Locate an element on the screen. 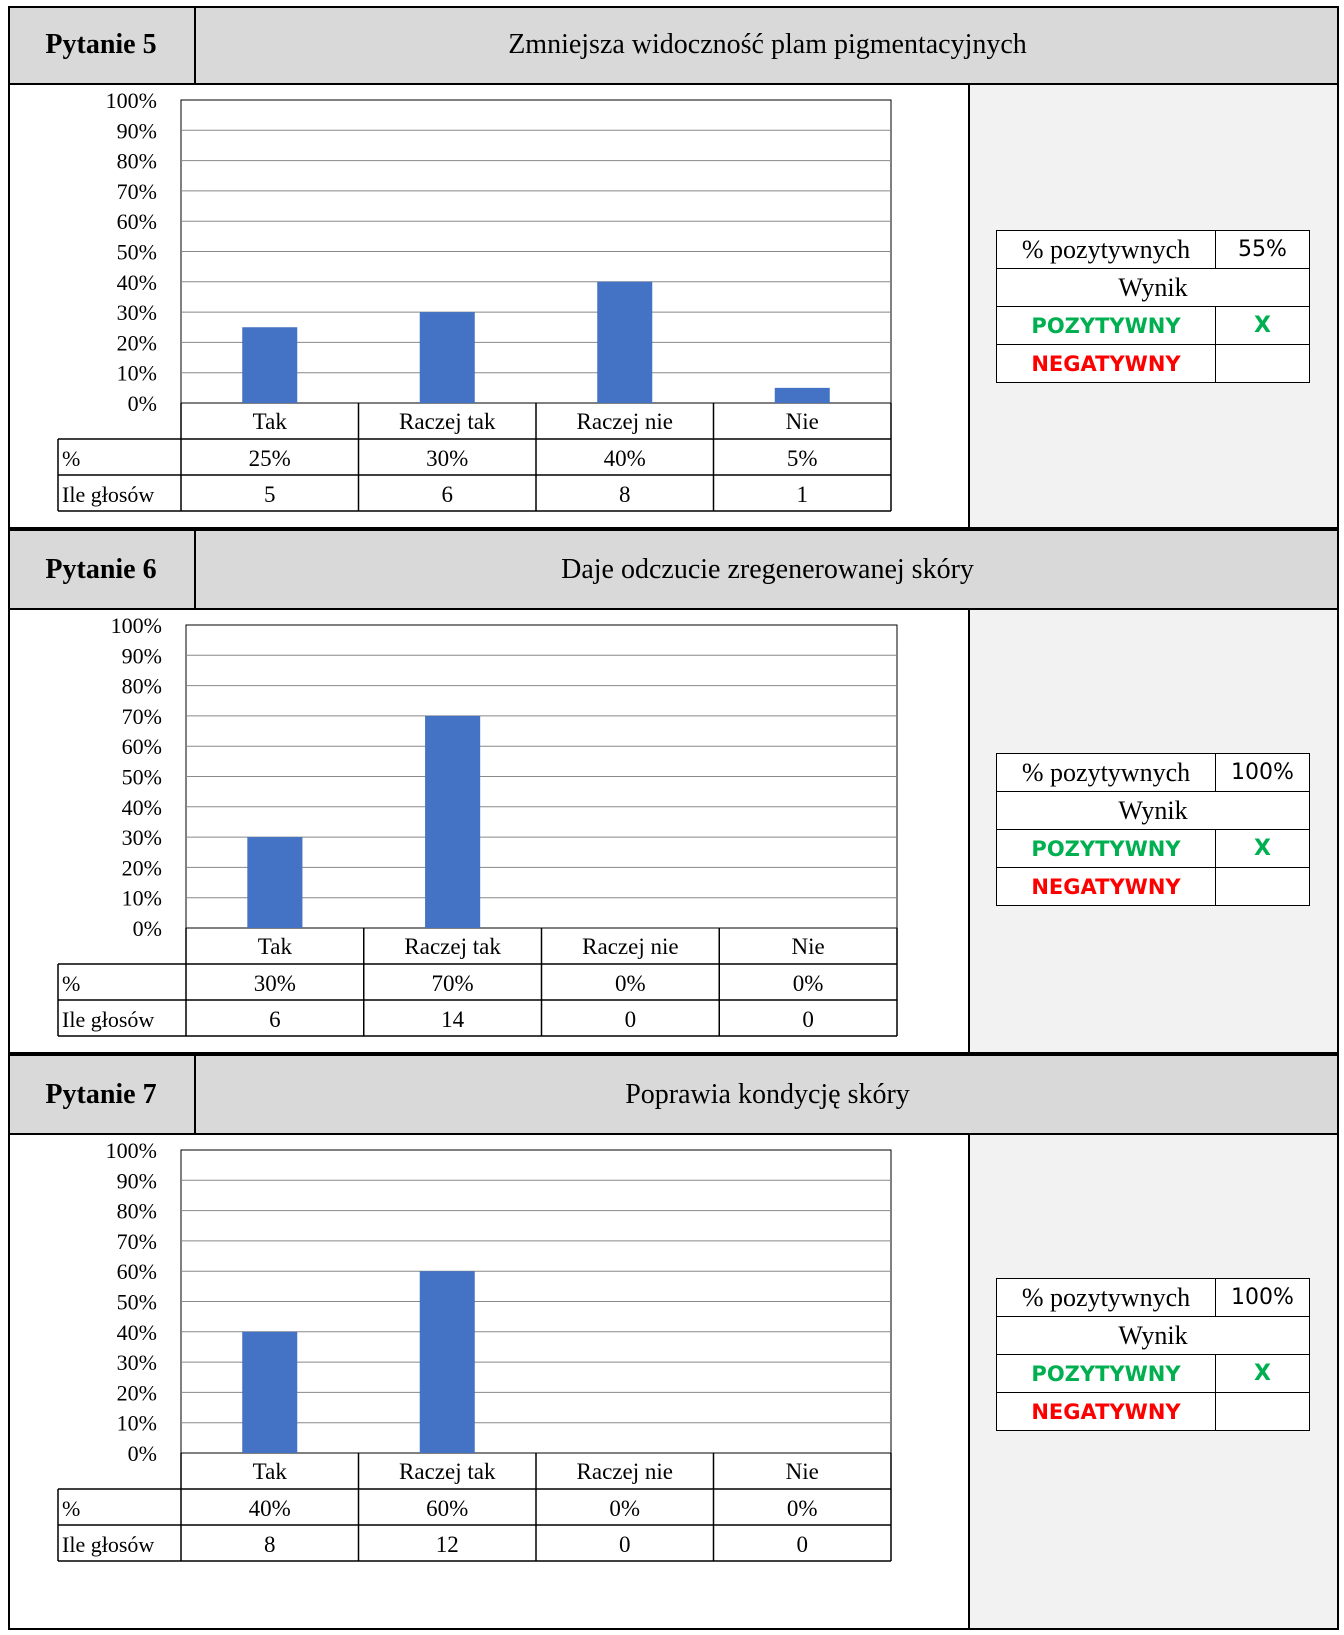  votes-cell: 12 is located at coordinates (447, 1544).